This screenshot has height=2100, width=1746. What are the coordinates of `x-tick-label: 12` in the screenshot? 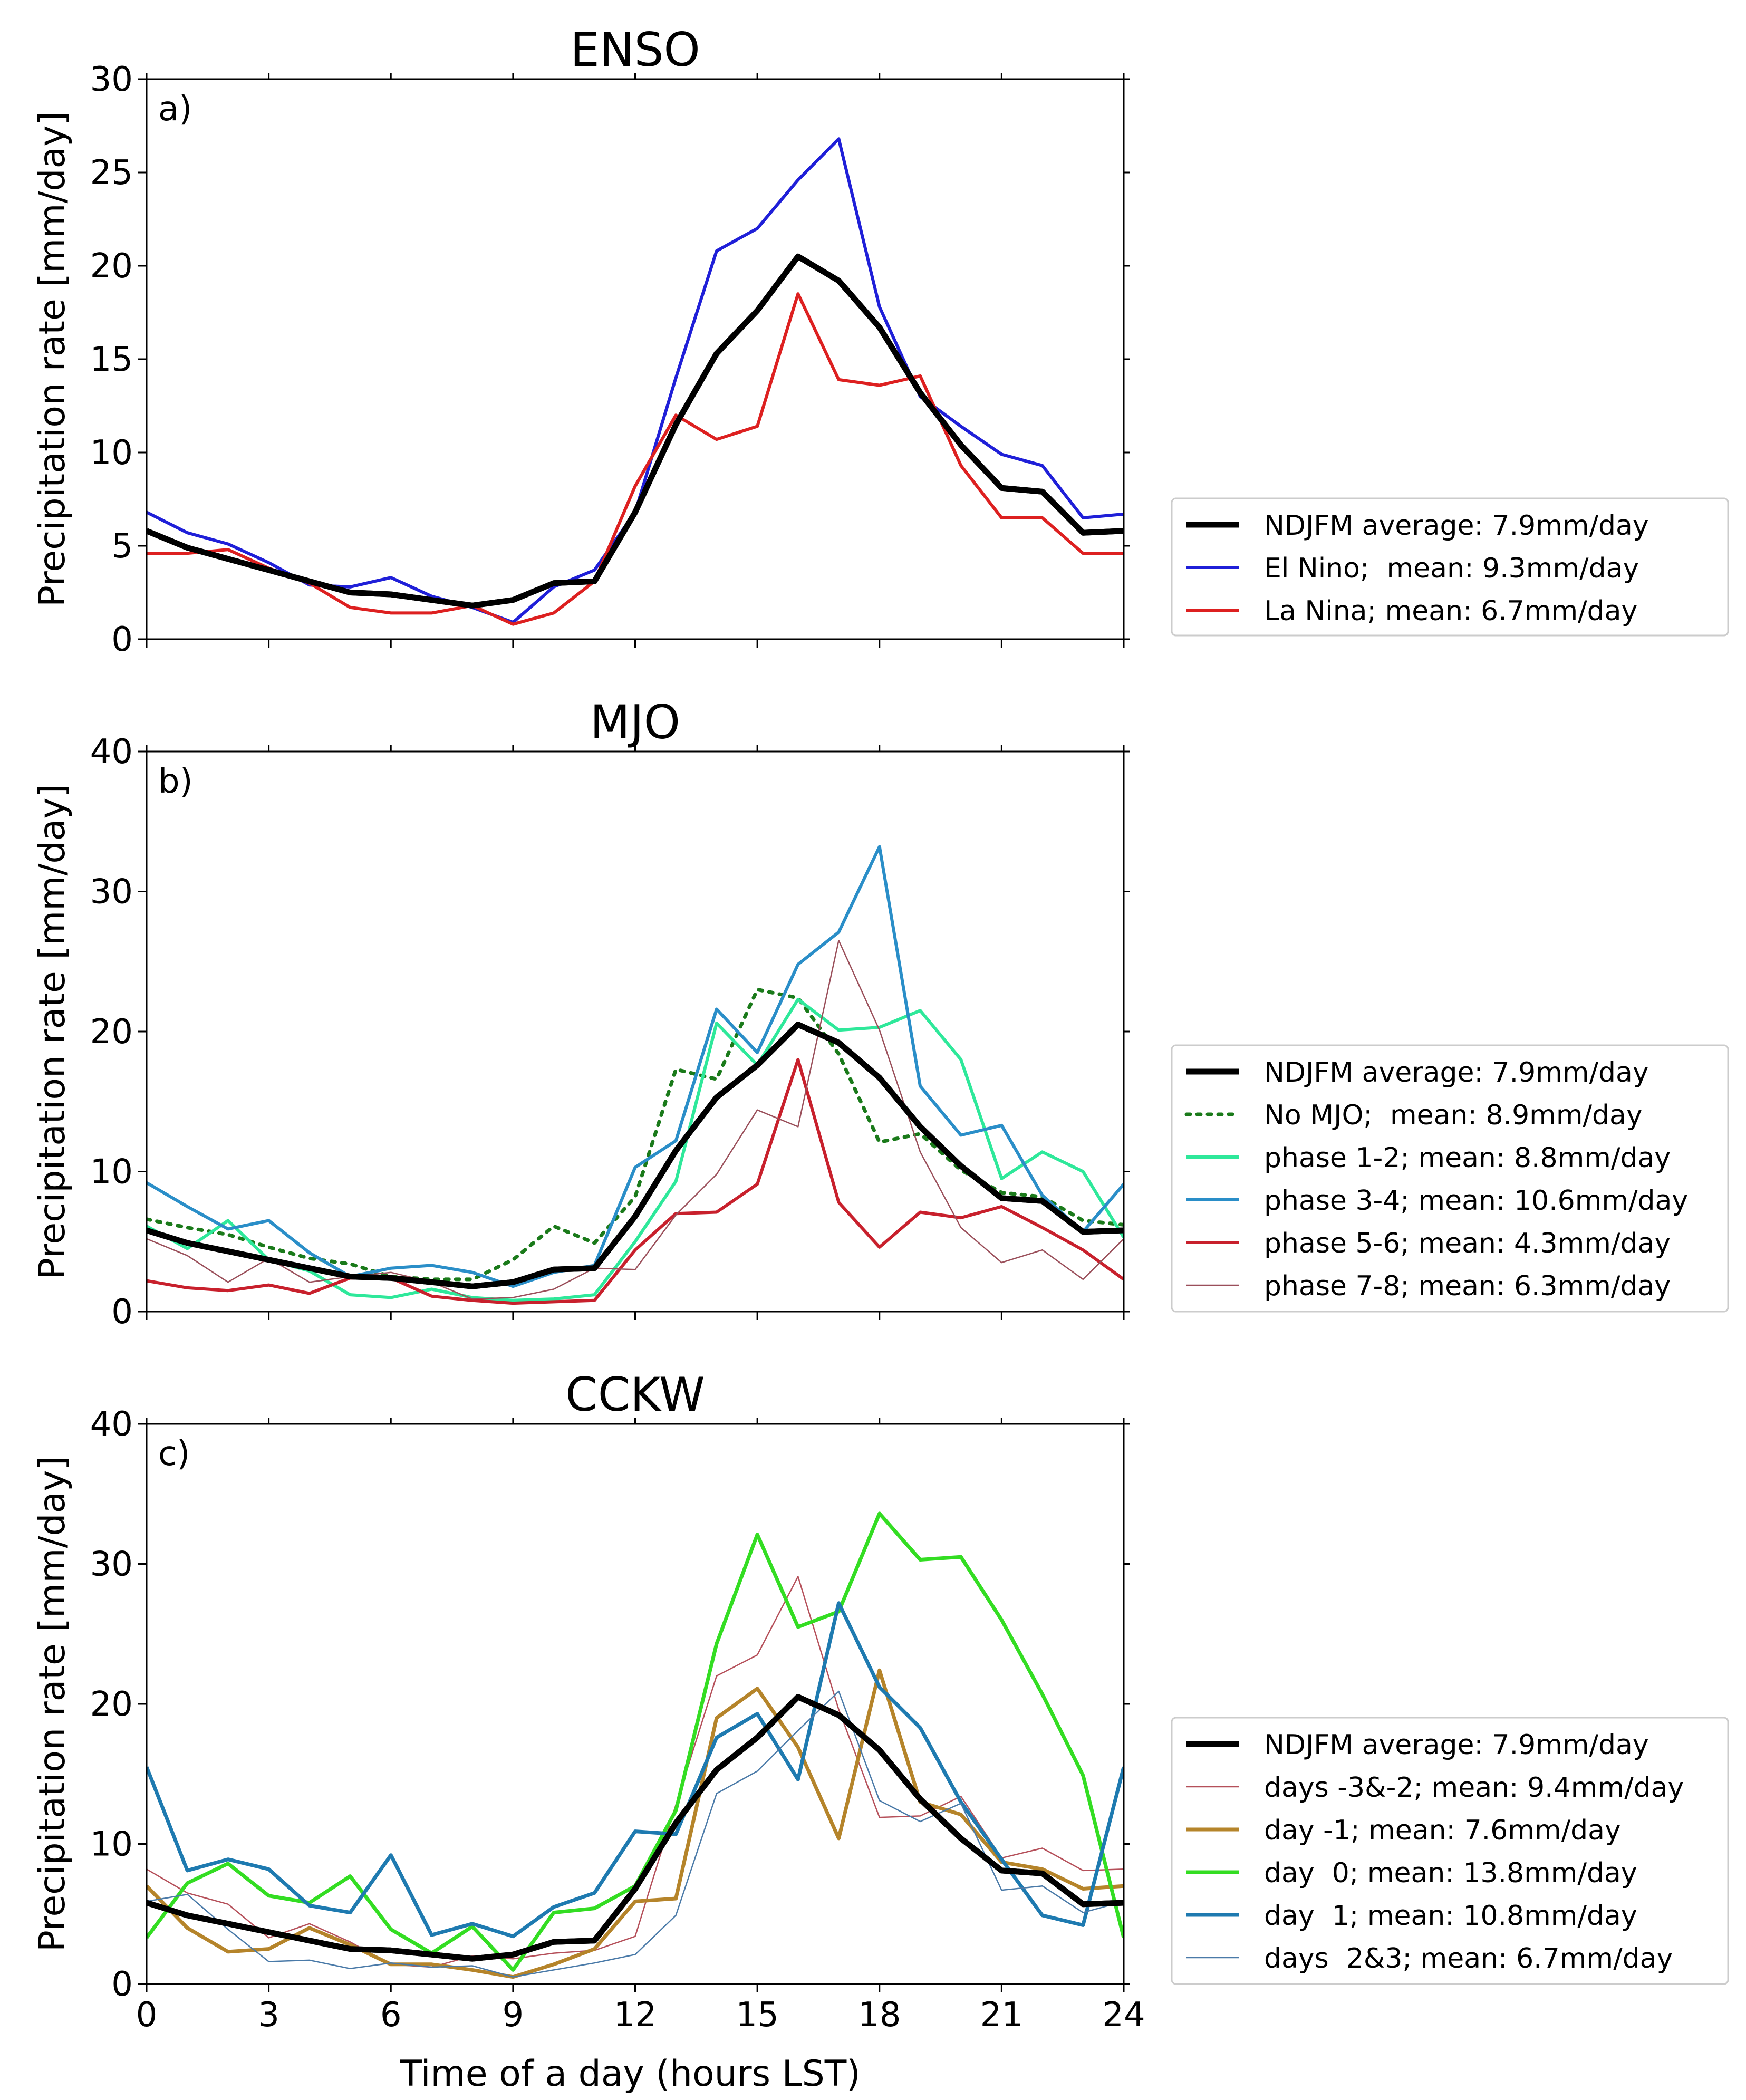 It's located at (635, 2016).